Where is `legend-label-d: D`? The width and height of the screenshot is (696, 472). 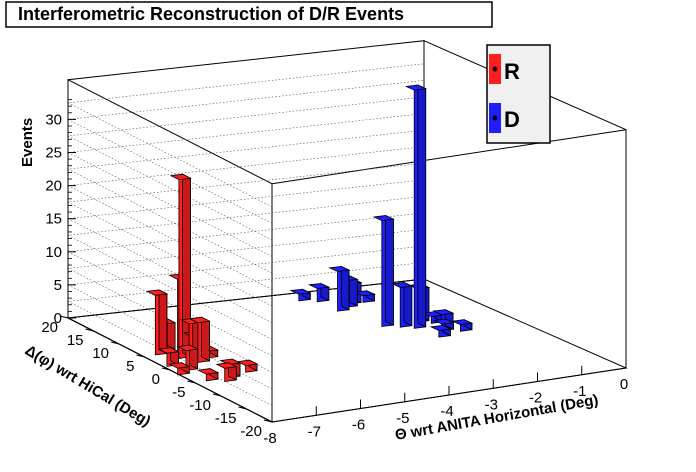 legend-label-d: D is located at coordinates (512, 119).